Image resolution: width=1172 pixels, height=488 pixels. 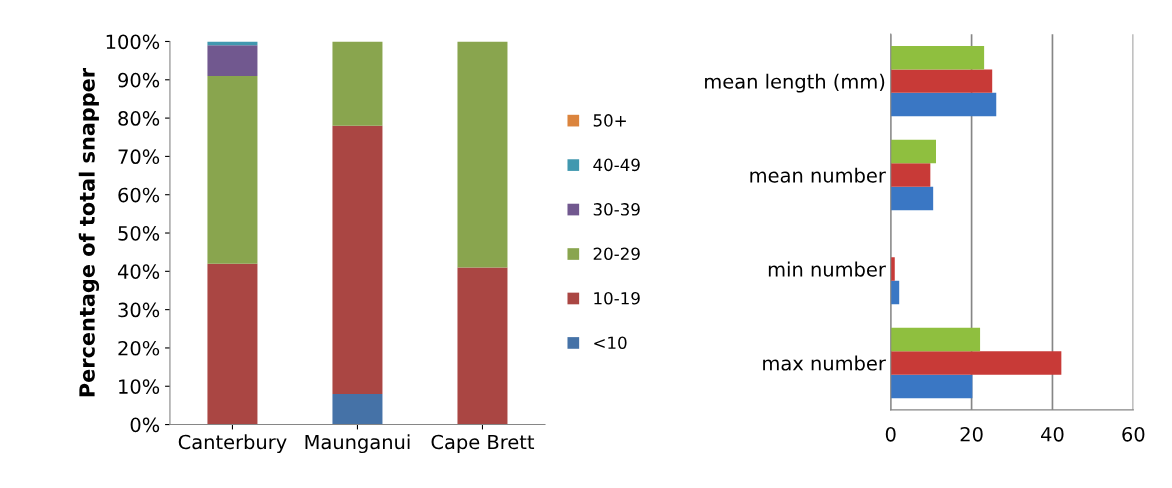 I want to click on y-tick-label: 100%, so click(x=133, y=42).